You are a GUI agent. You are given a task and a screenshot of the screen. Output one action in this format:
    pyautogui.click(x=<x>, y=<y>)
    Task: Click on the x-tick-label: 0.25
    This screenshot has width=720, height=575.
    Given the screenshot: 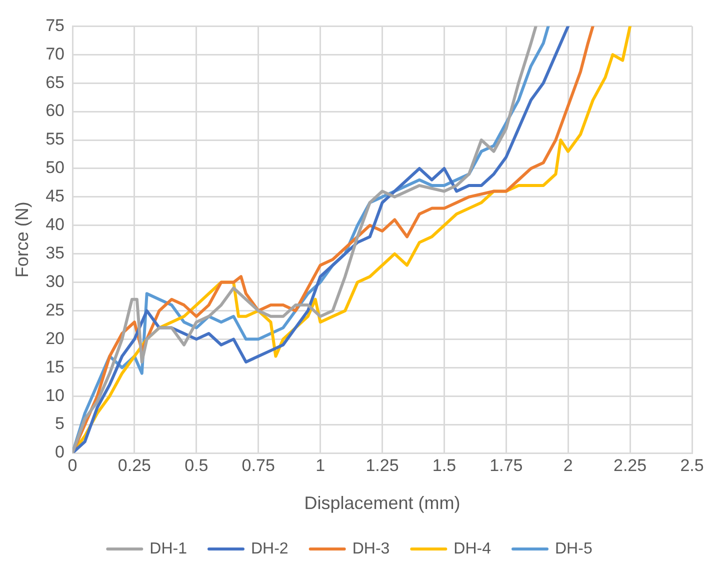 What is the action you would take?
    pyautogui.click(x=135, y=465)
    